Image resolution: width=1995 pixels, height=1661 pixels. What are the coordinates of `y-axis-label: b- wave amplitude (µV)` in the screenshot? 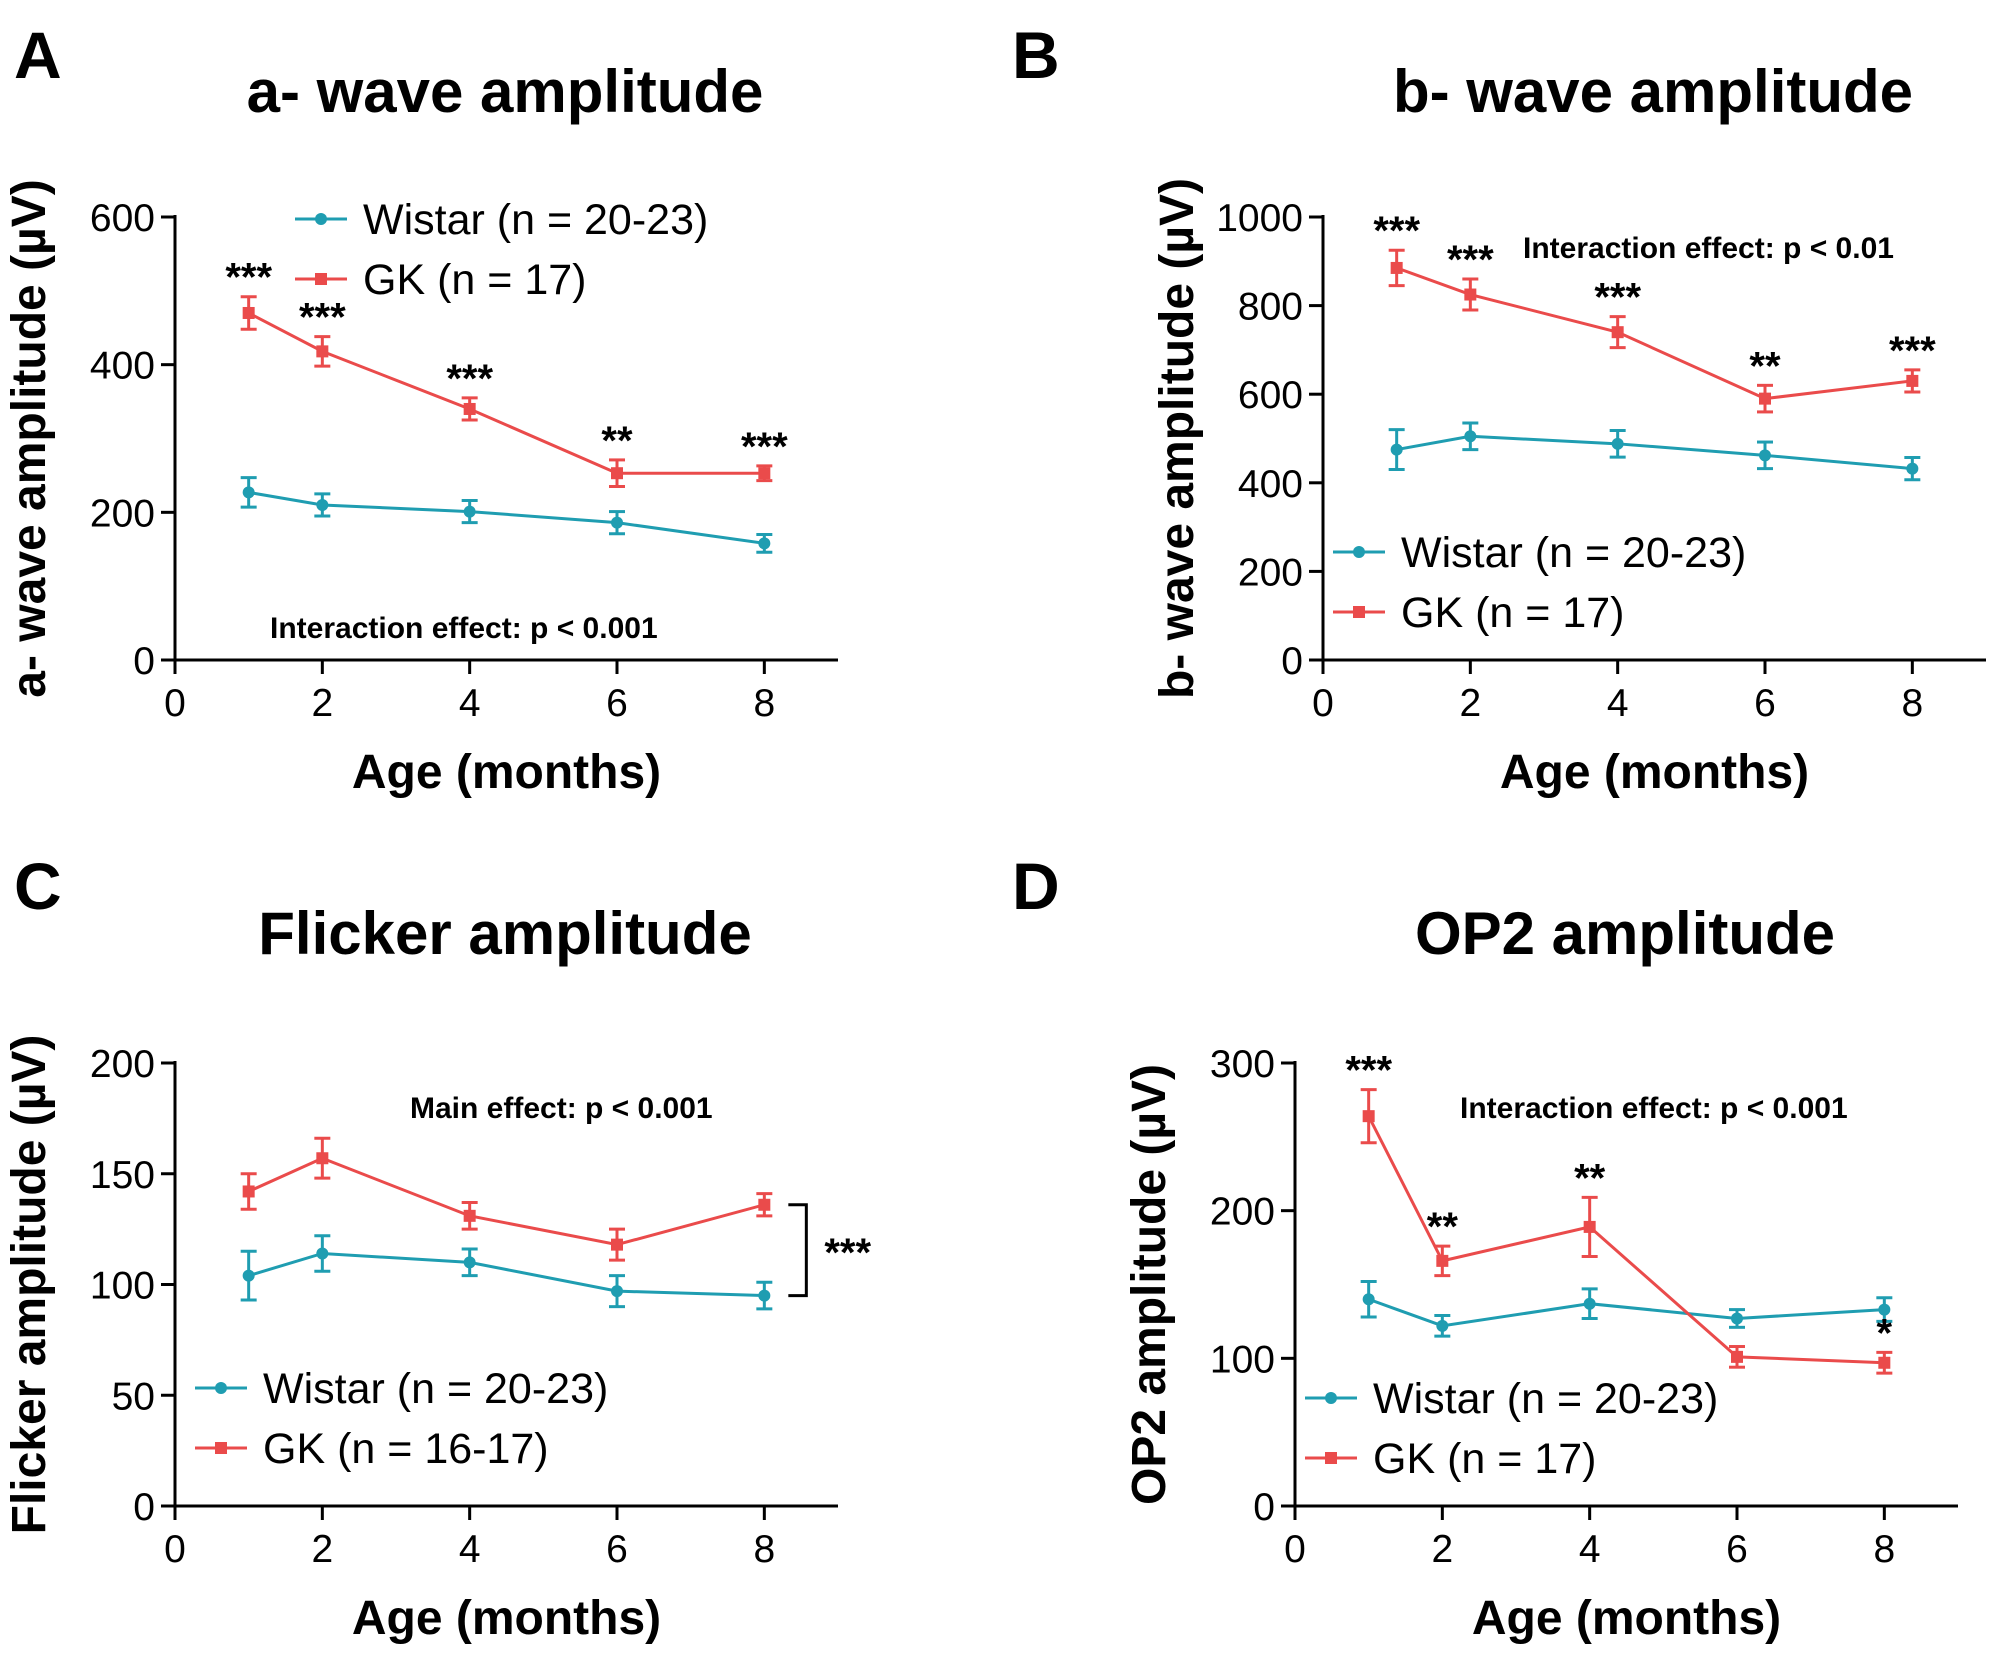 It's located at (1177, 438).